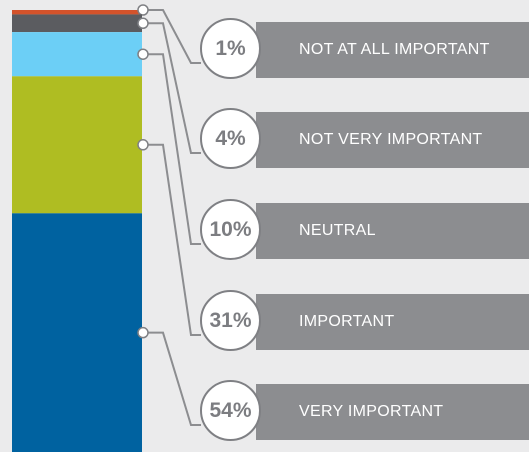 This screenshot has height=452, width=529. I want to click on legend-label: VERY IMPORTANT, so click(371, 411).